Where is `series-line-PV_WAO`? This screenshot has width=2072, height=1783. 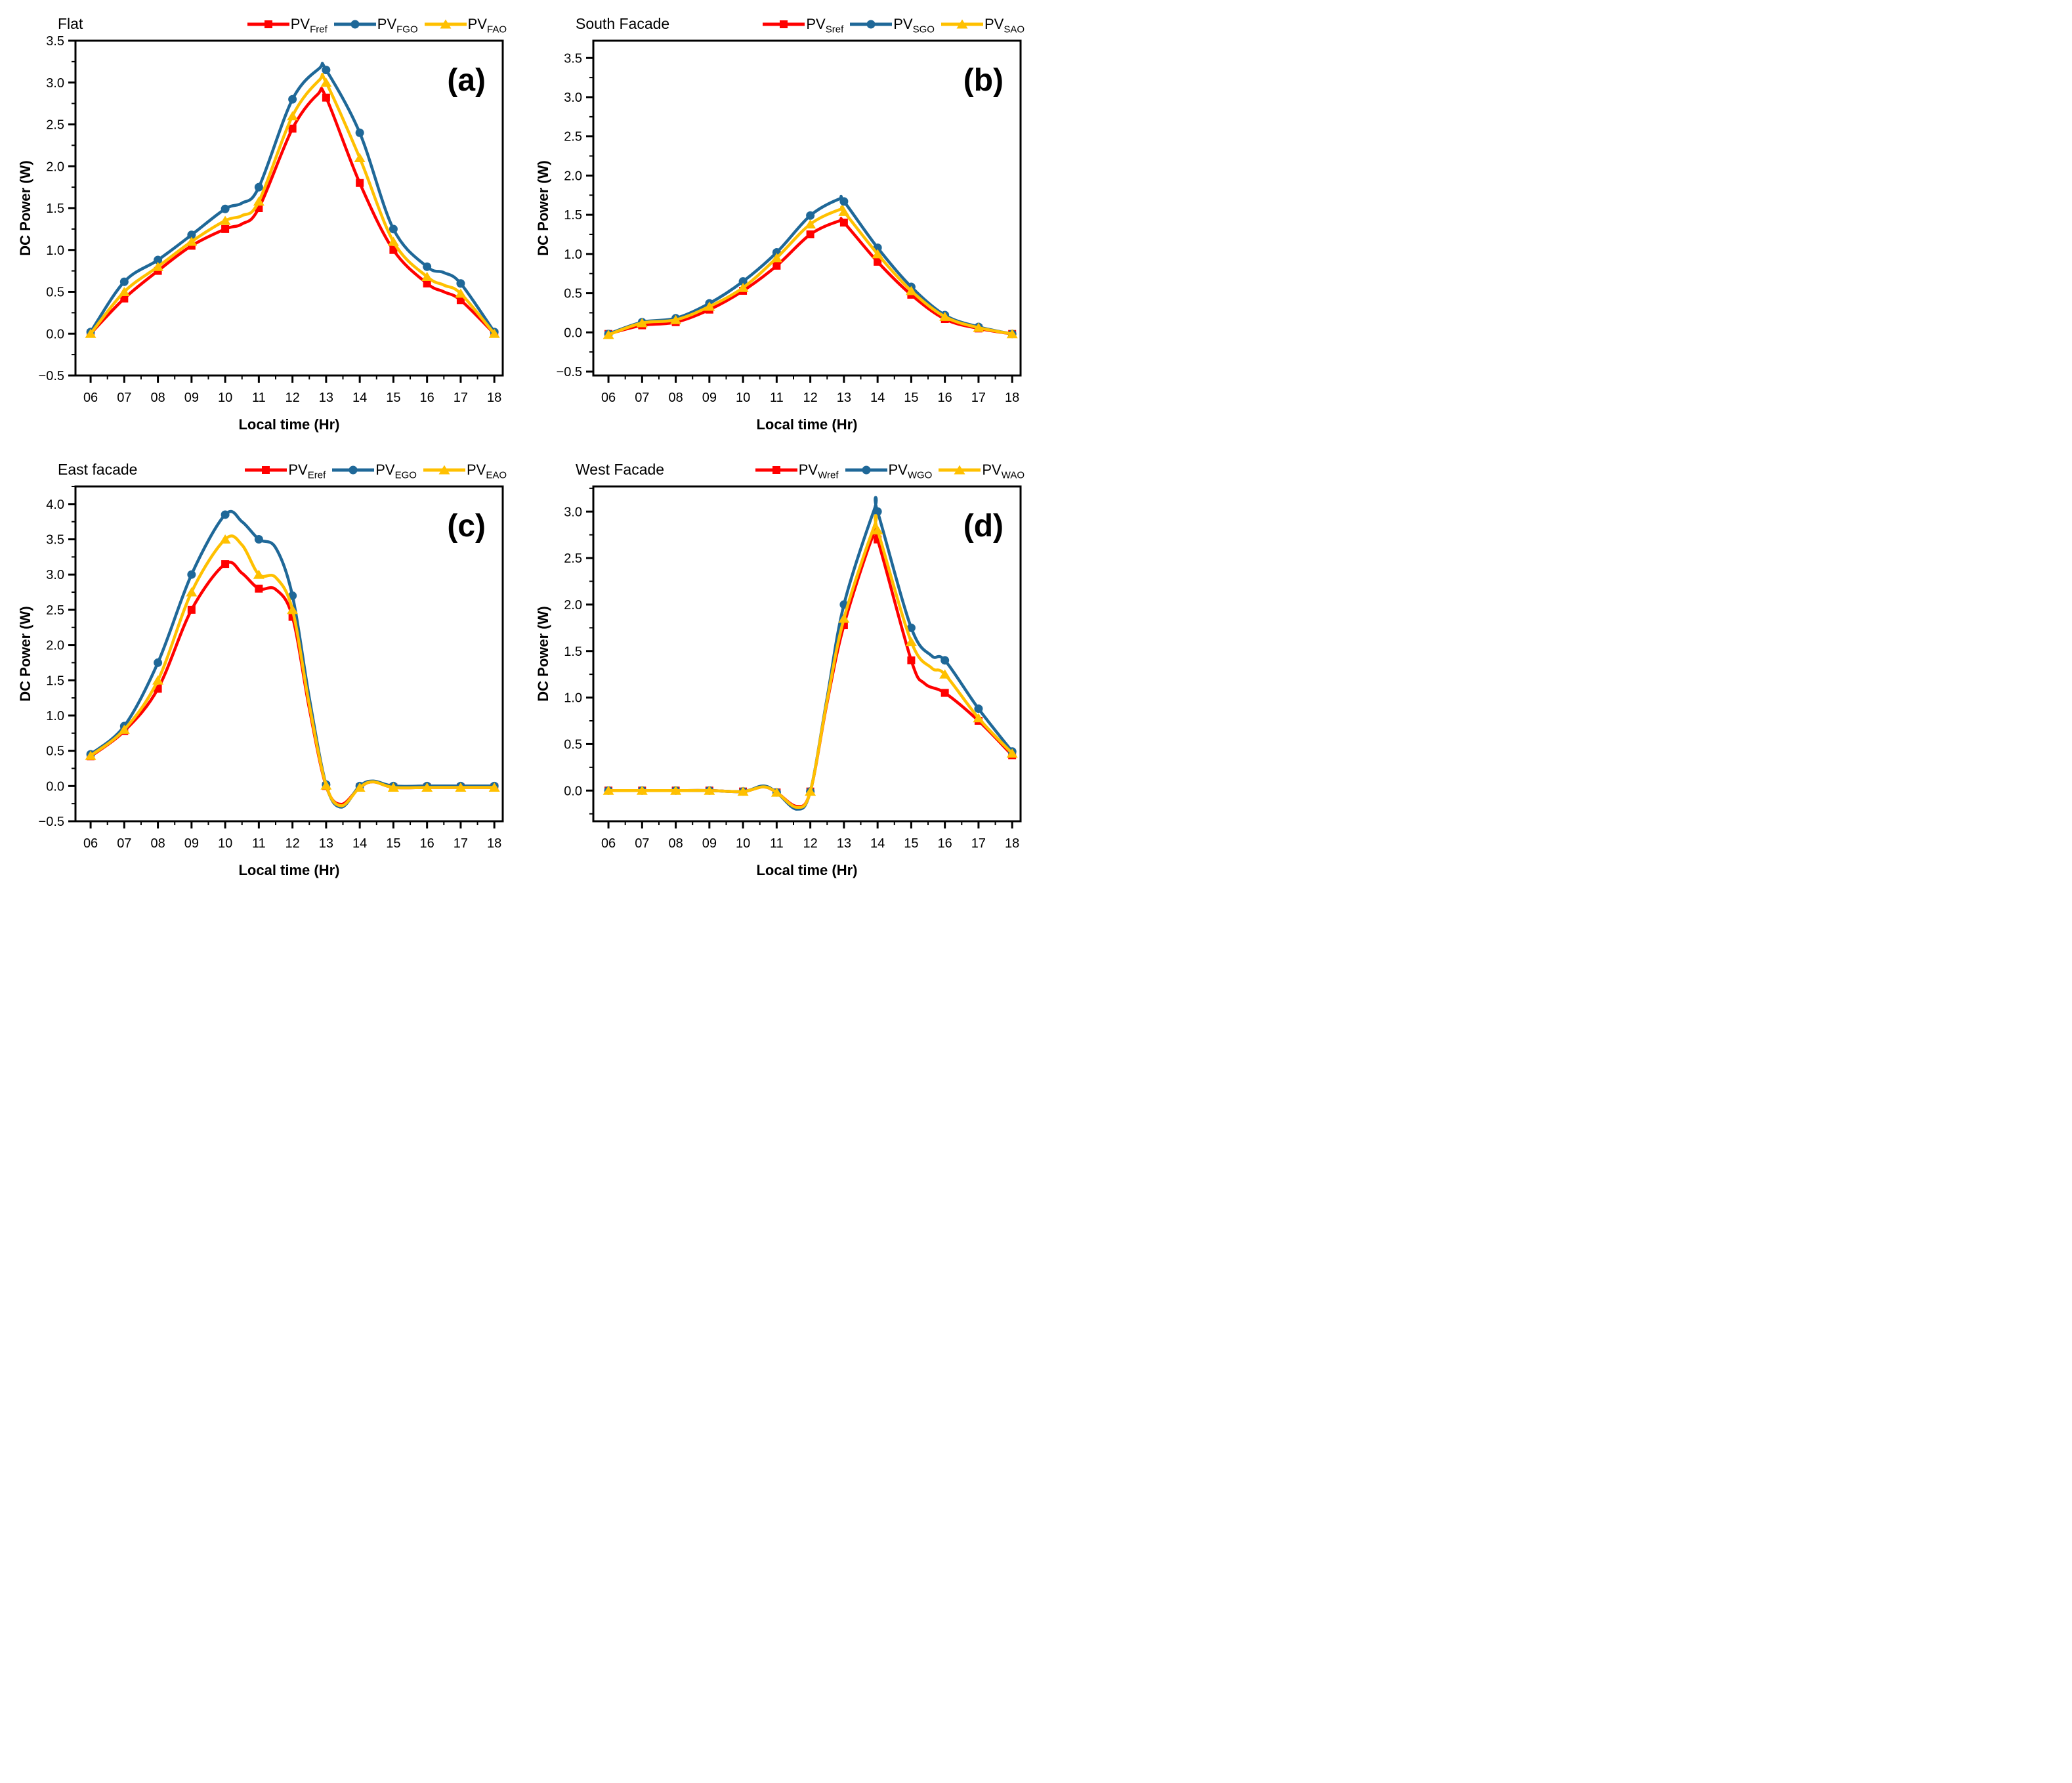 series-line-PV_WAO is located at coordinates (810, 661).